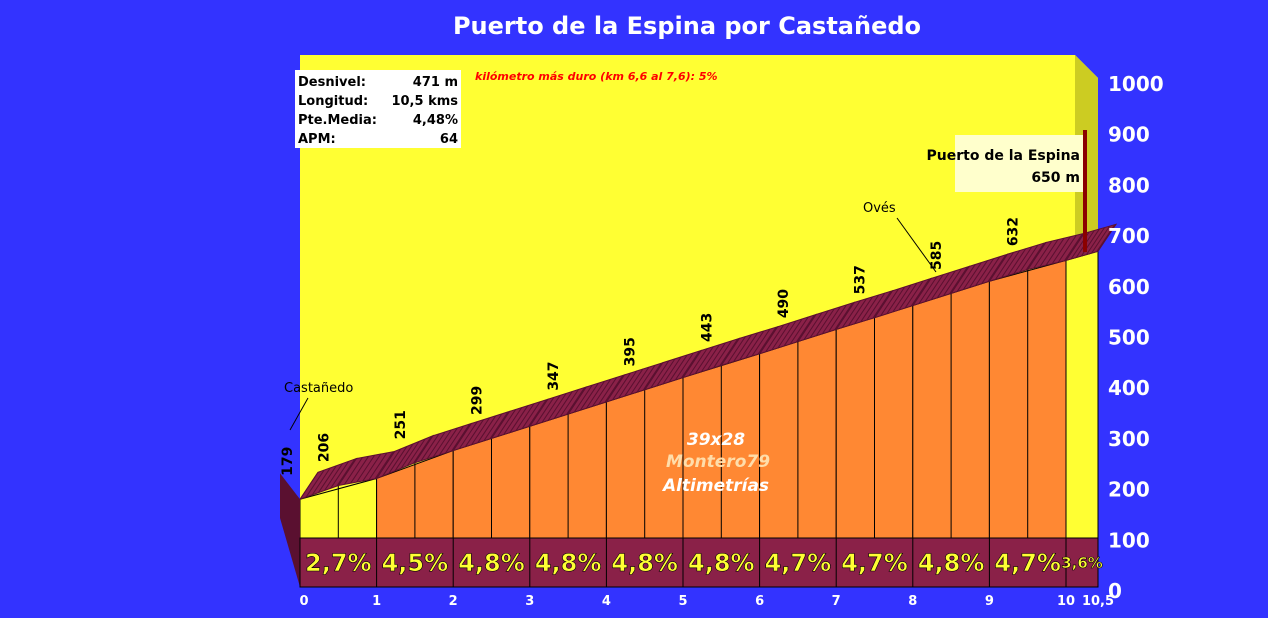  I want to click on segment-percent-label-2: 4,8%, so click(491, 563).